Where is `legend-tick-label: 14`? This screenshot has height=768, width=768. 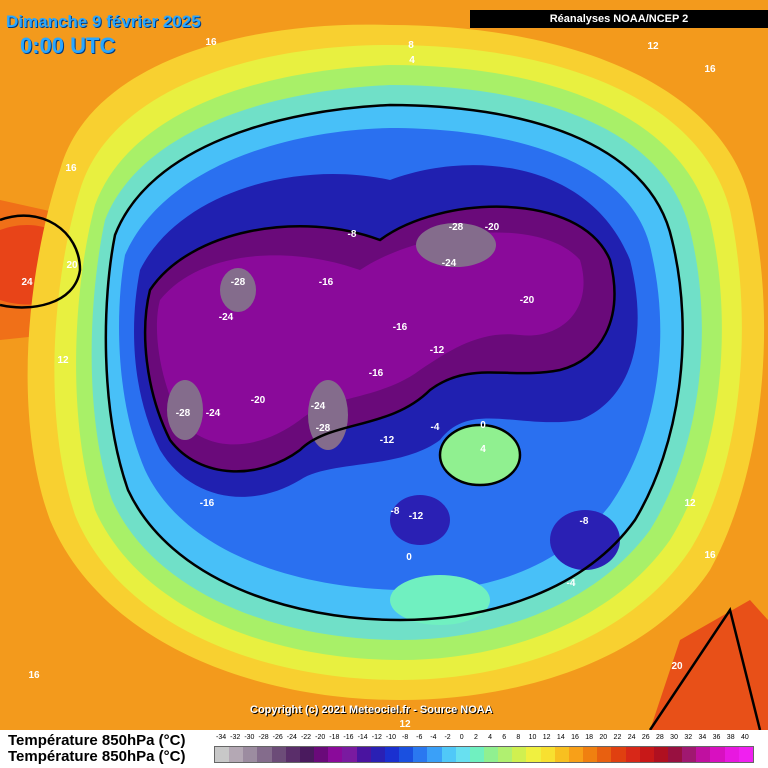 legend-tick-label: 14 is located at coordinates (560, 737).